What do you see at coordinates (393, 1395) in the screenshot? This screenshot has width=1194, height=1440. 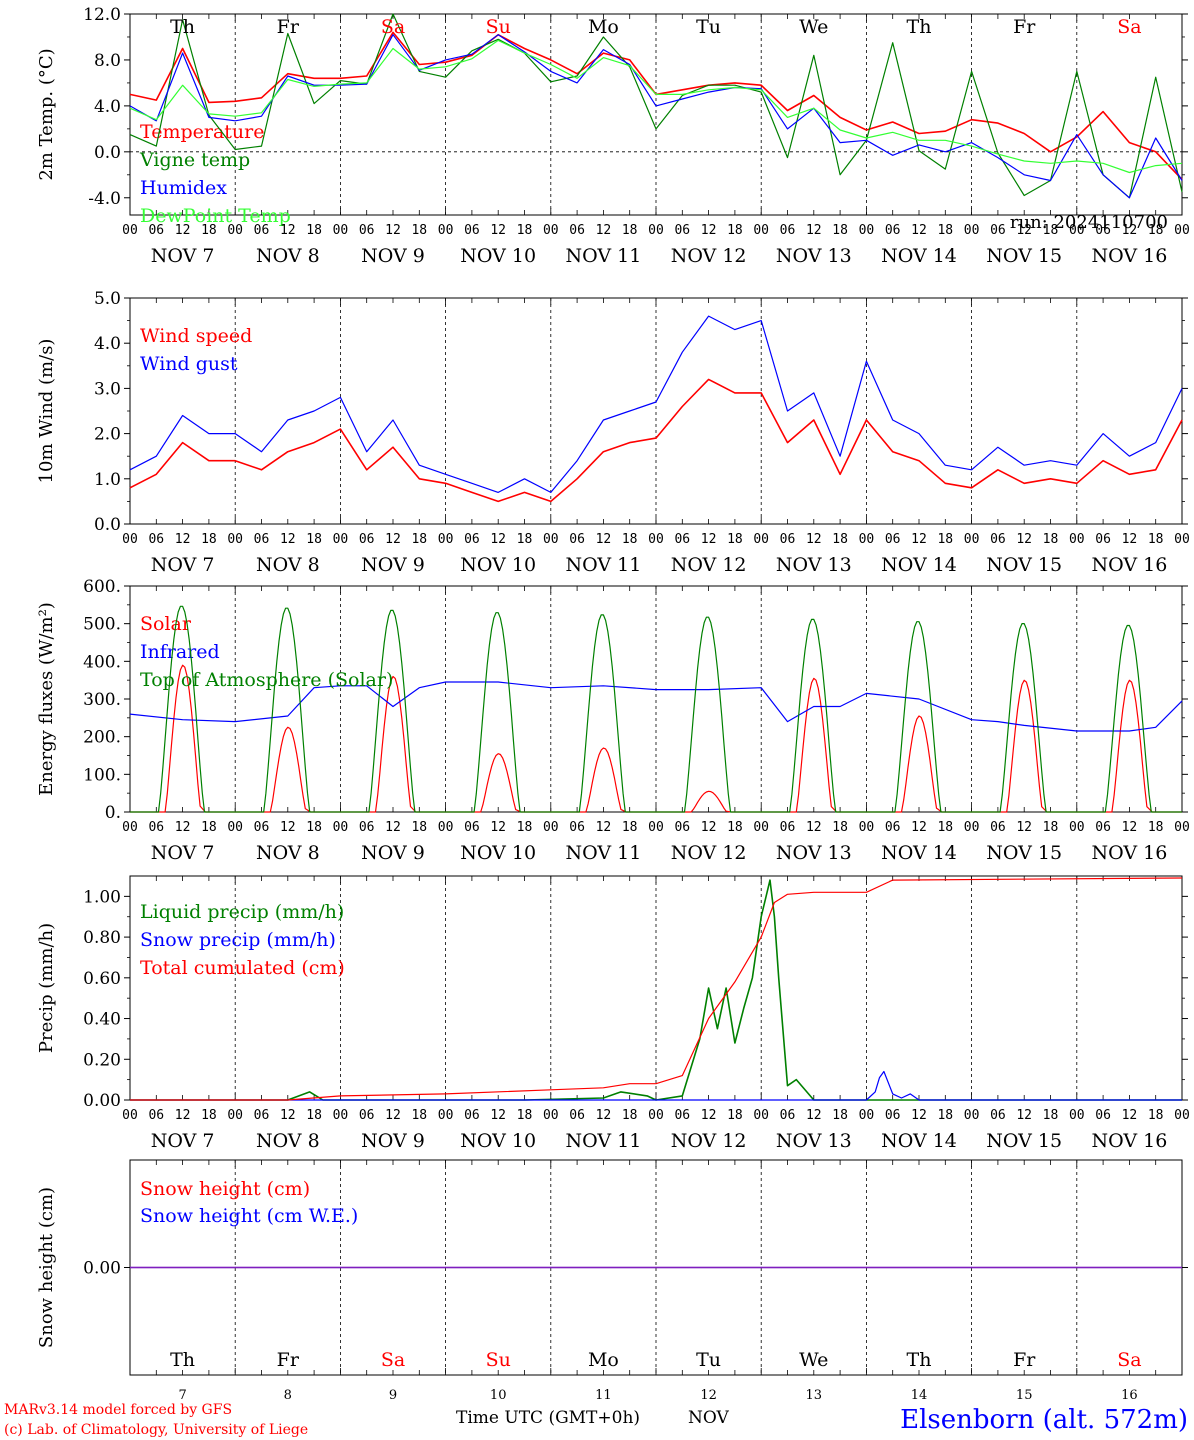 I see `day-number-label: 9` at bounding box center [393, 1395].